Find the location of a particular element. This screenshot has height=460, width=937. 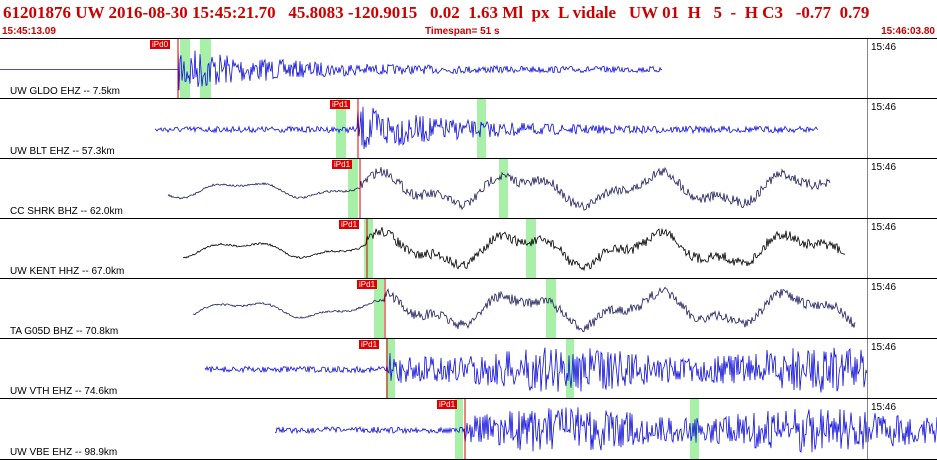

phase-pick-label: iPd0 is located at coordinates (160, 44).